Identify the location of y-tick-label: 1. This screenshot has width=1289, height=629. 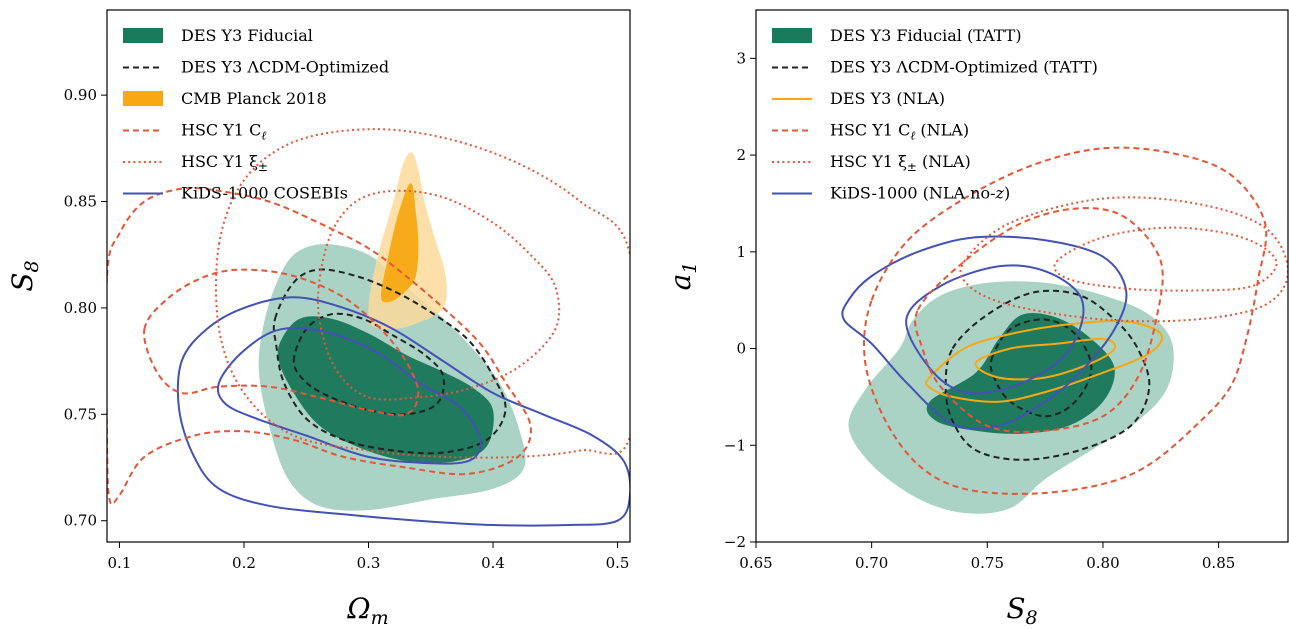
(741, 252).